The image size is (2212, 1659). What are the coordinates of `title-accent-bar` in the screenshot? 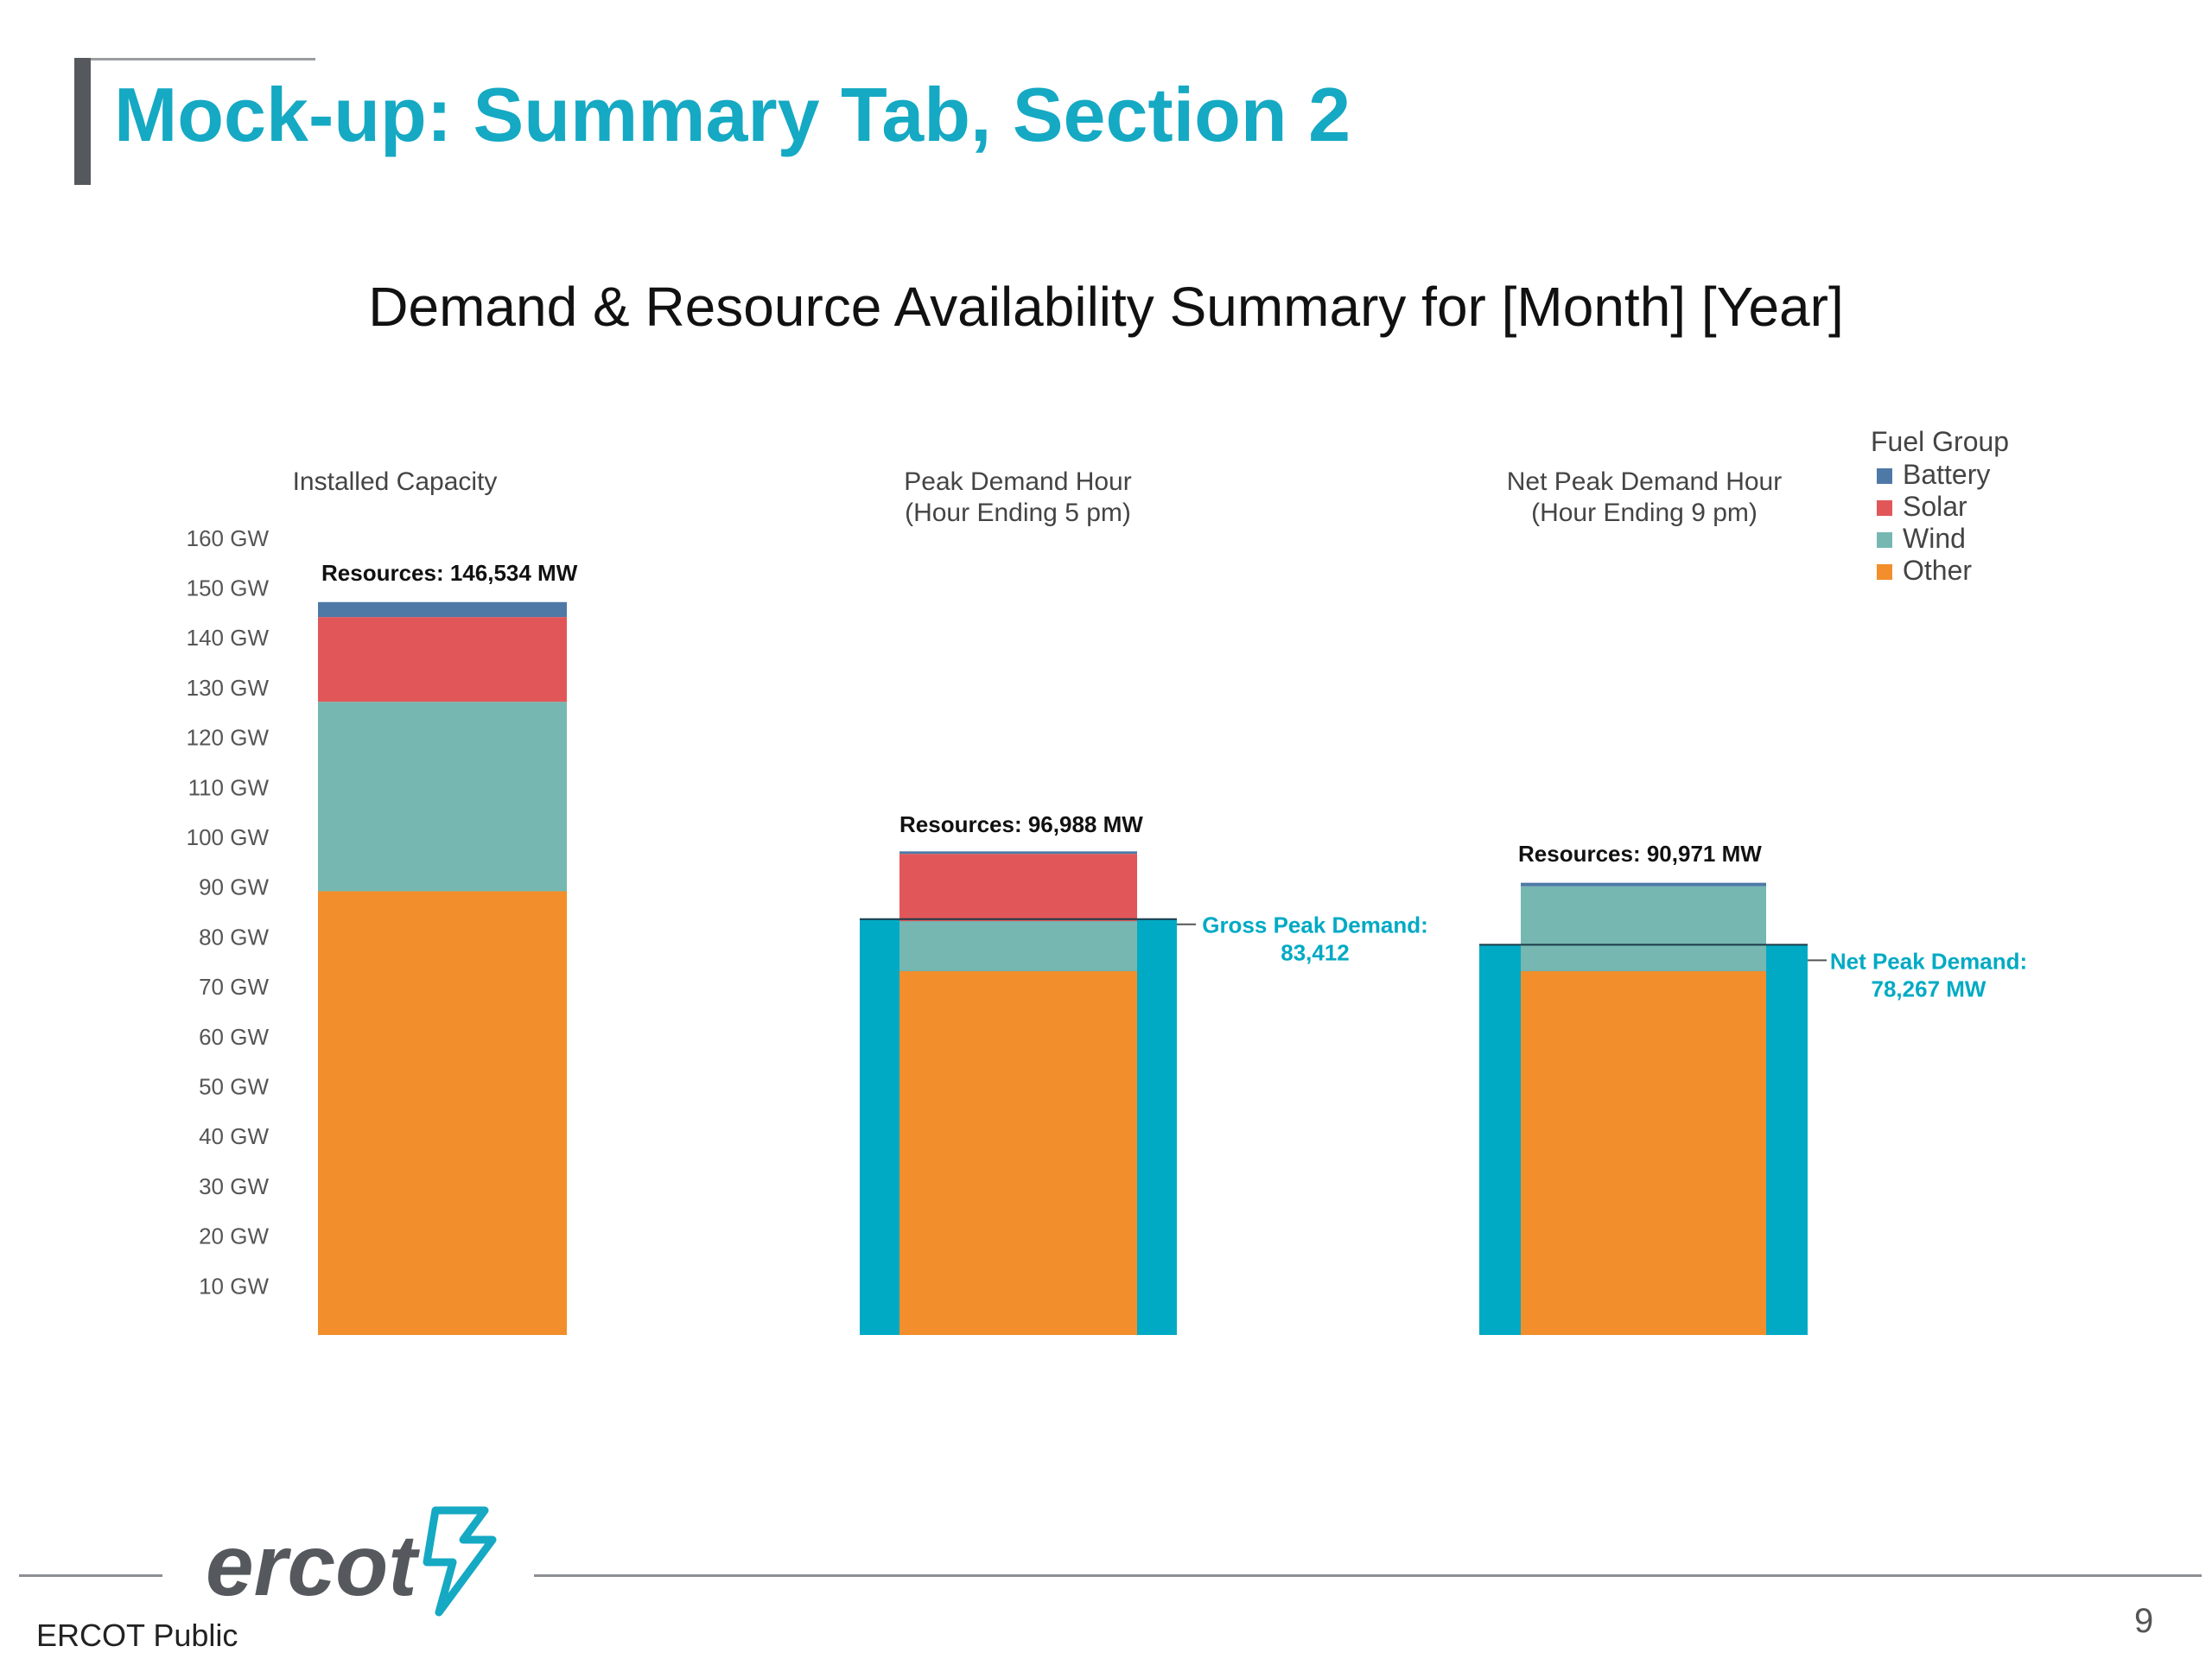 It's located at (82, 122).